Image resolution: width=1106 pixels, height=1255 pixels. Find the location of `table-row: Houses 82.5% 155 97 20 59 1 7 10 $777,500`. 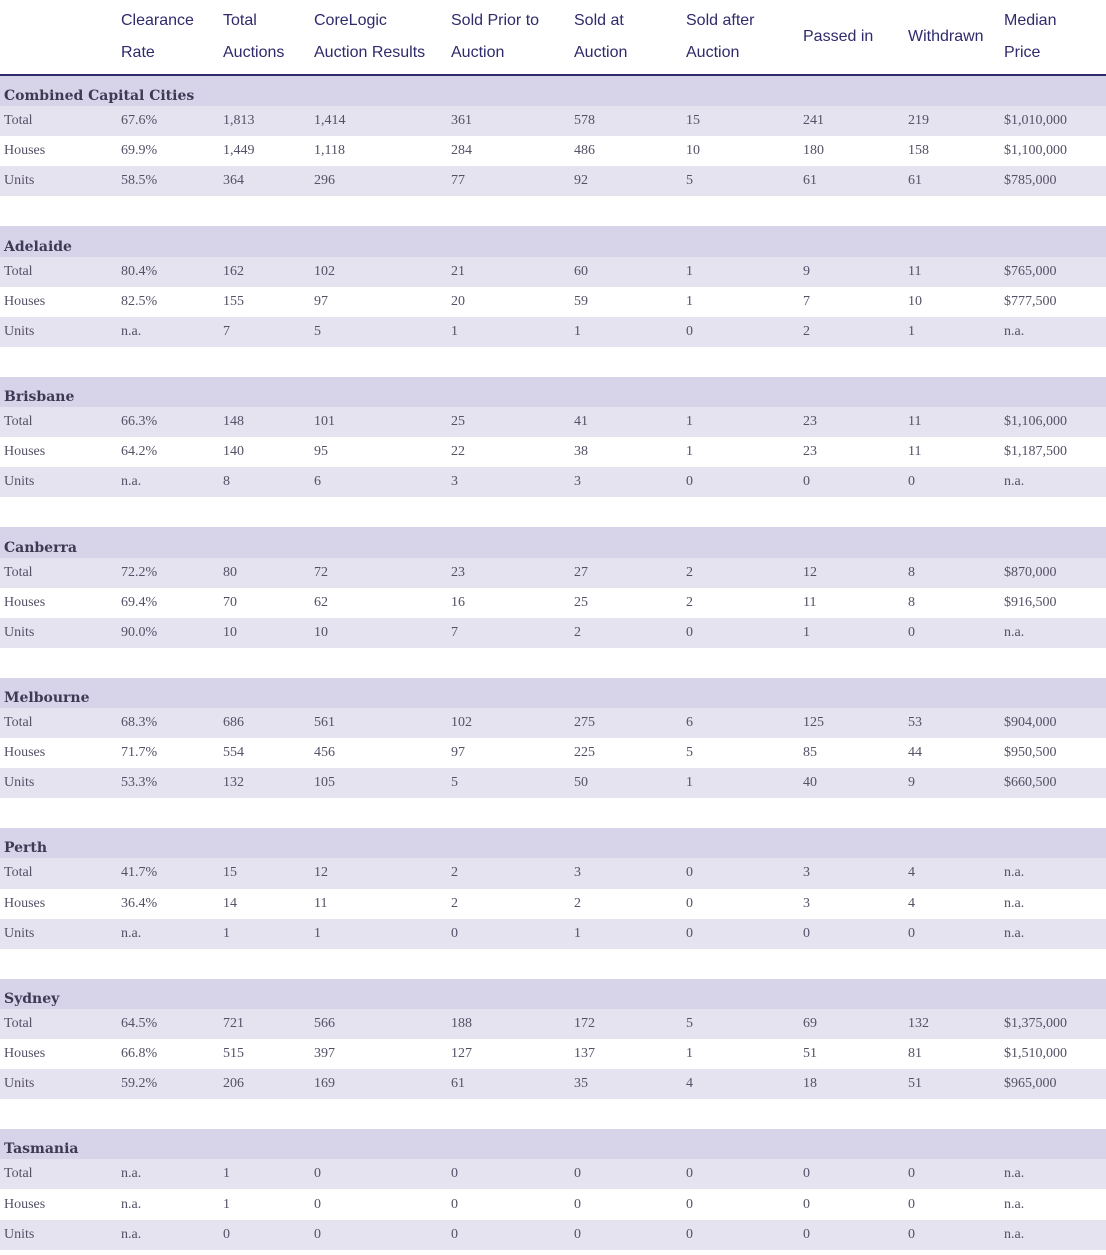

table-row: Houses 82.5% 155 97 20 59 1 7 10 $777,500 is located at coordinates (553, 301).